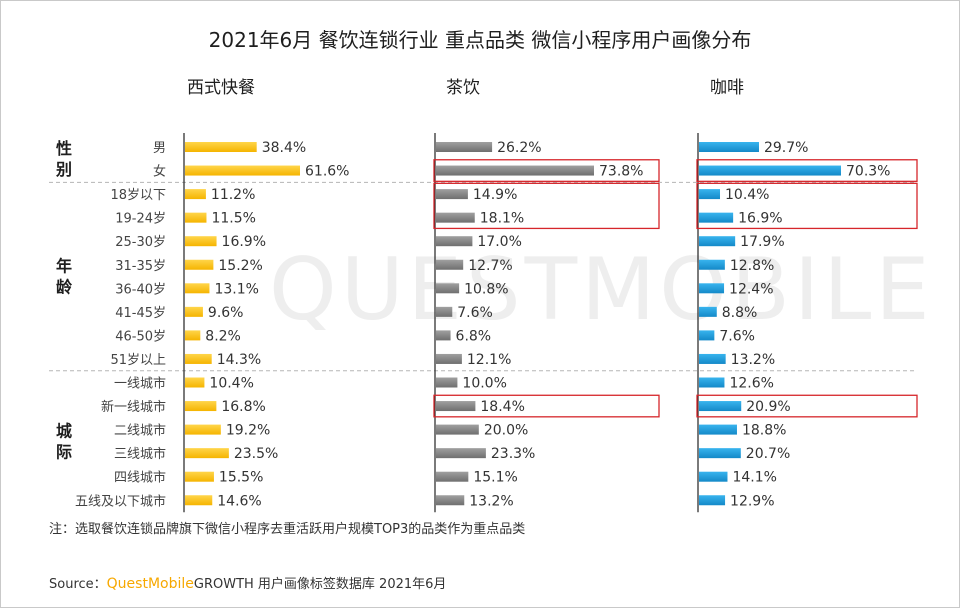 The height and width of the screenshot is (608, 960). Describe the element at coordinates (236, 289) in the screenshot. I see `data-label: 13.1%` at that location.